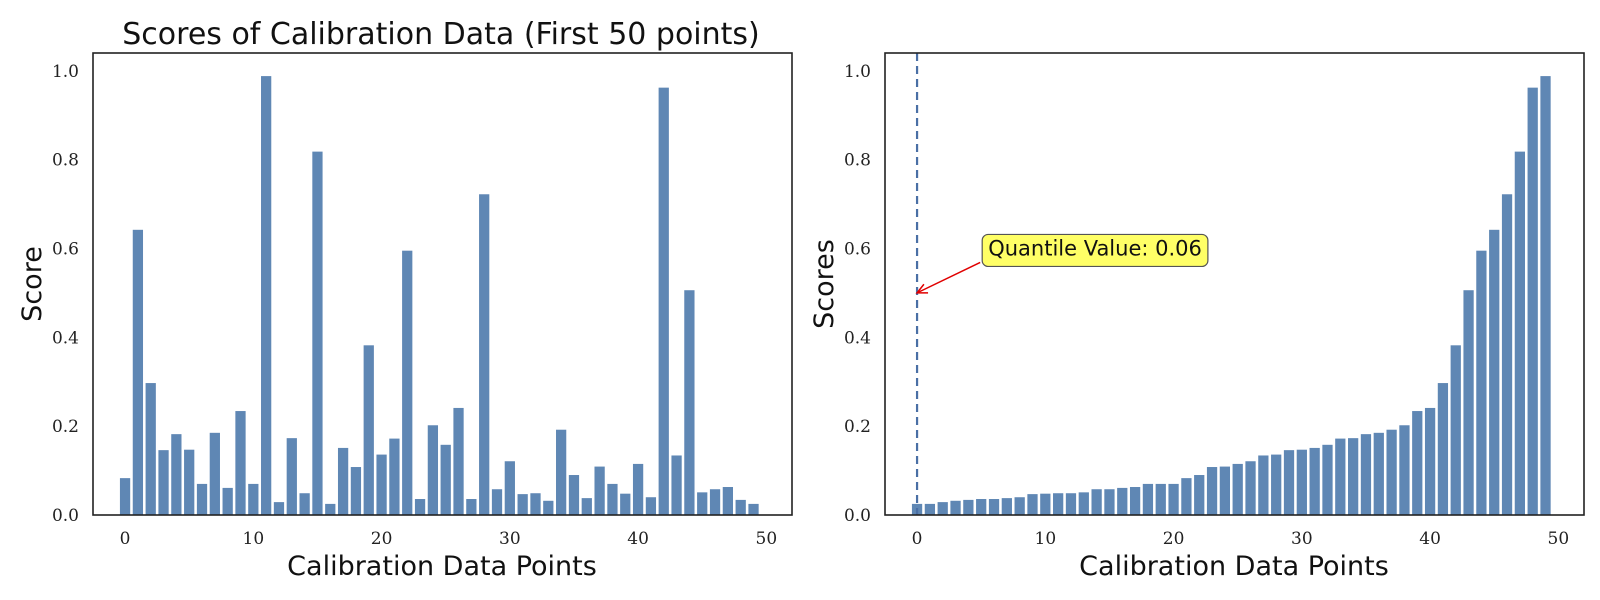 Image resolution: width=1600 pixels, height=600 pixels. I want to click on left-x-ticks: 0 10 20 30 40 50, so click(449, 539).